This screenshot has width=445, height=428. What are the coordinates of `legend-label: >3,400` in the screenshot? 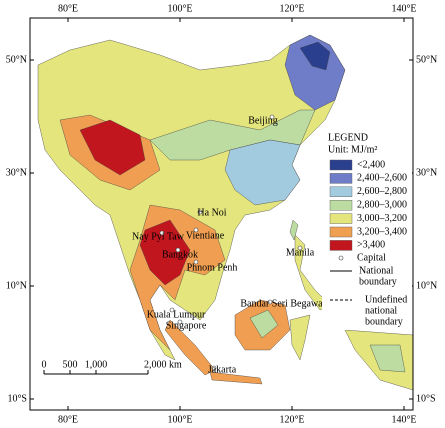 It's located at (371, 245).